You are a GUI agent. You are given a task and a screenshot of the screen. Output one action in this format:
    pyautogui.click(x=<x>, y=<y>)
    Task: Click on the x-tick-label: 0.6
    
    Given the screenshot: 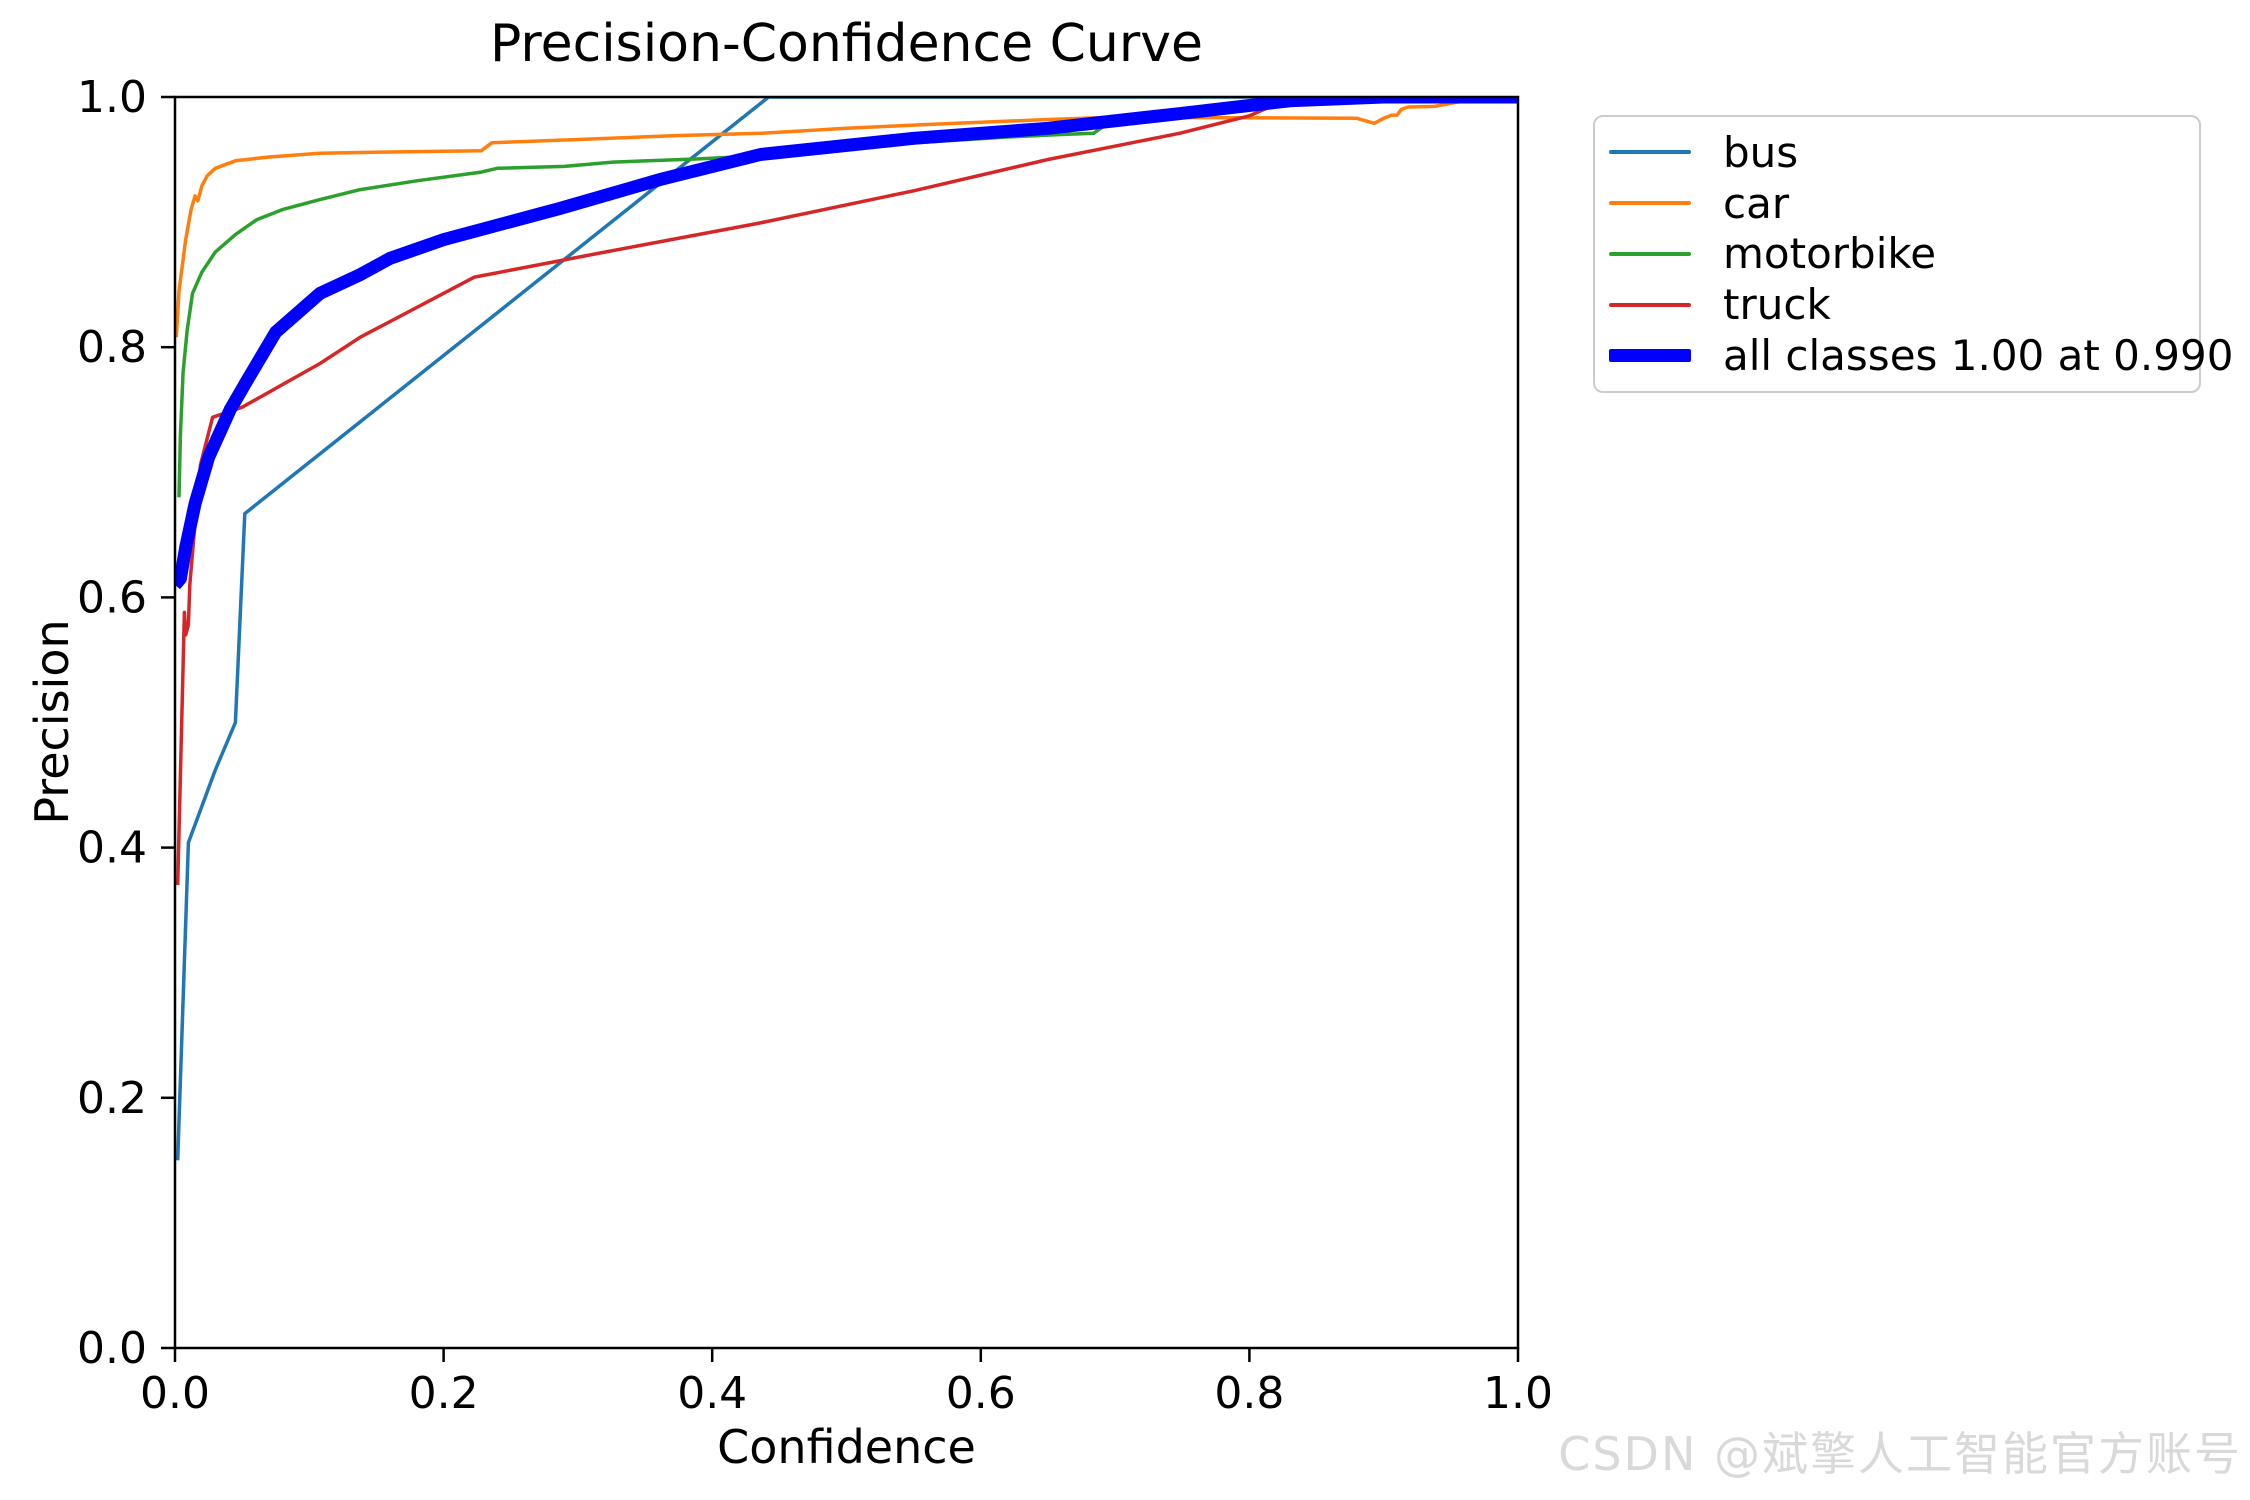 What is the action you would take?
    pyautogui.click(x=981, y=1393)
    